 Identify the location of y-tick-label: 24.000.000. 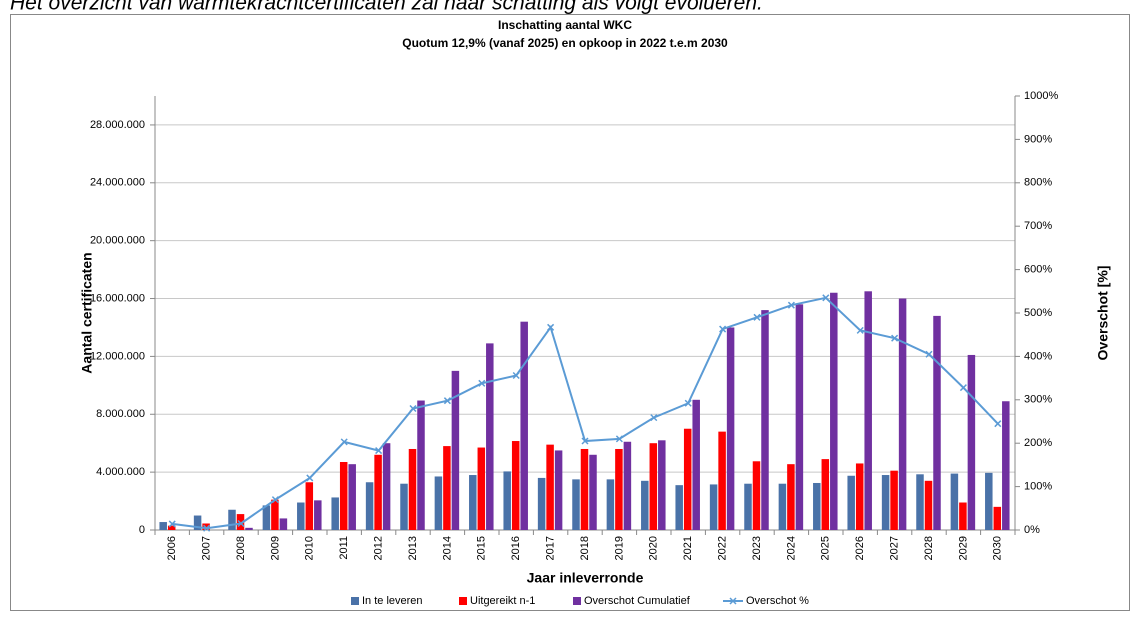
(117, 183).